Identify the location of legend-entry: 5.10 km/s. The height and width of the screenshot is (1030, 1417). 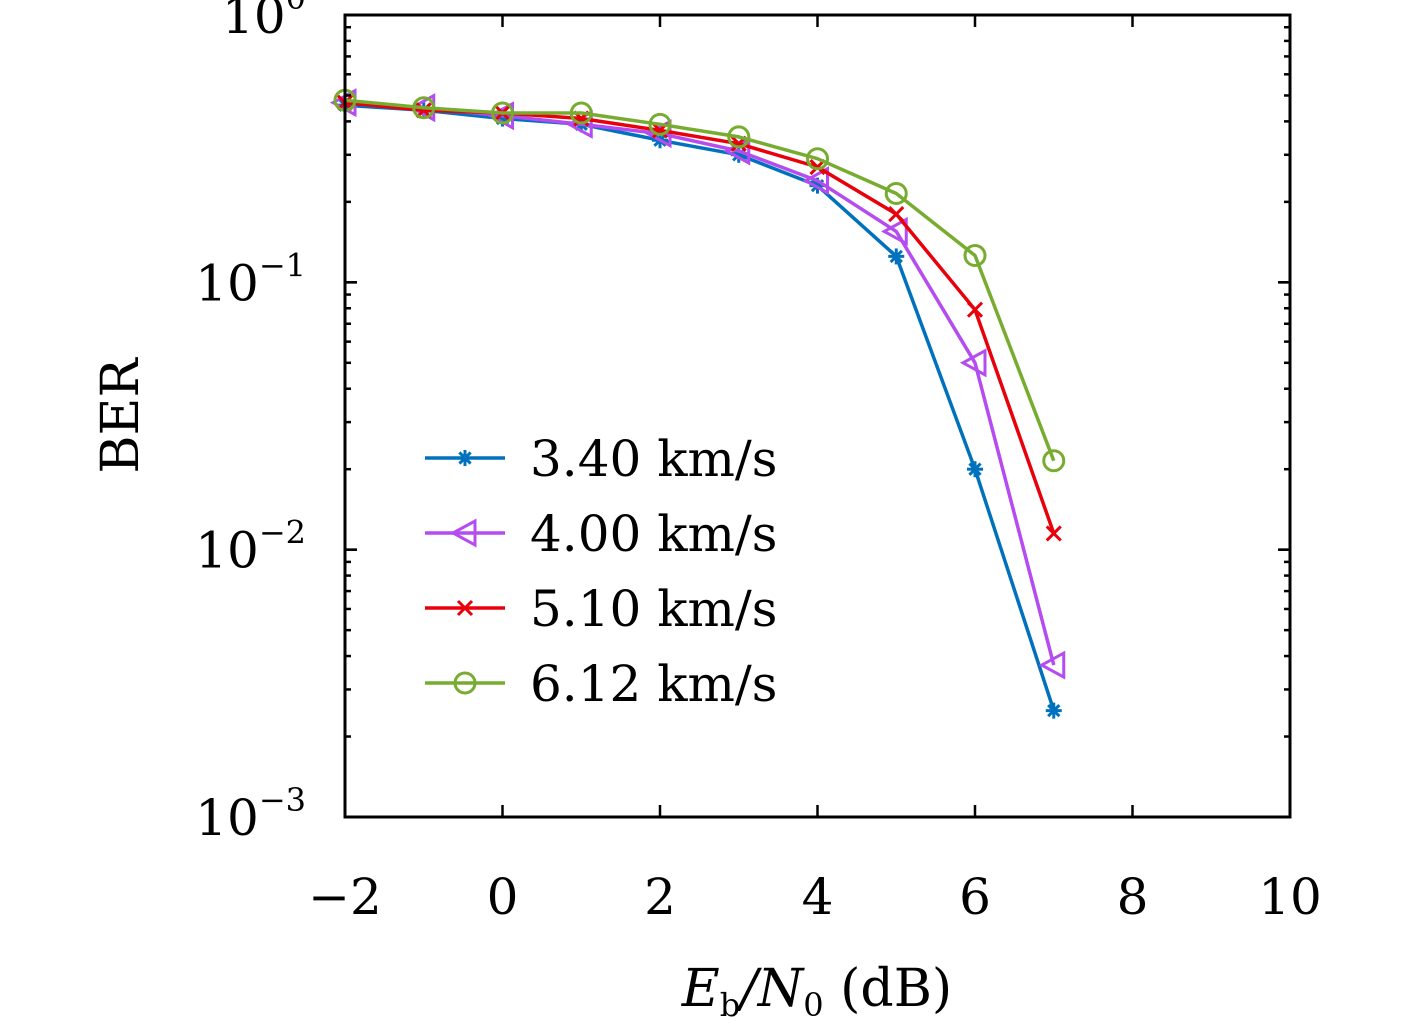
(601, 609).